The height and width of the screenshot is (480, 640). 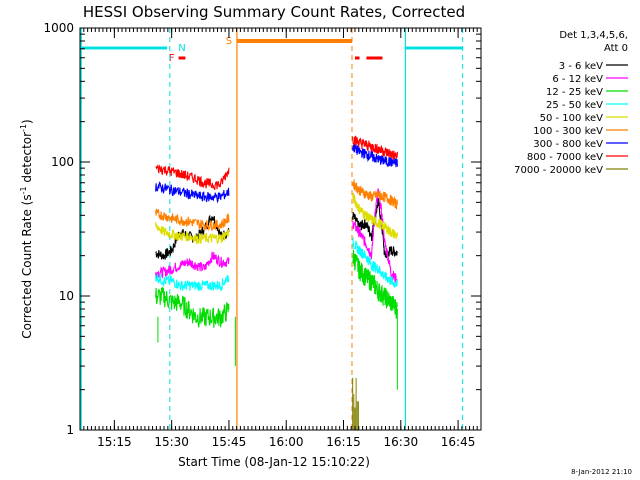 What do you see at coordinates (181, 48) in the screenshot?
I see `night-flag-label: N` at bounding box center [181, 48].